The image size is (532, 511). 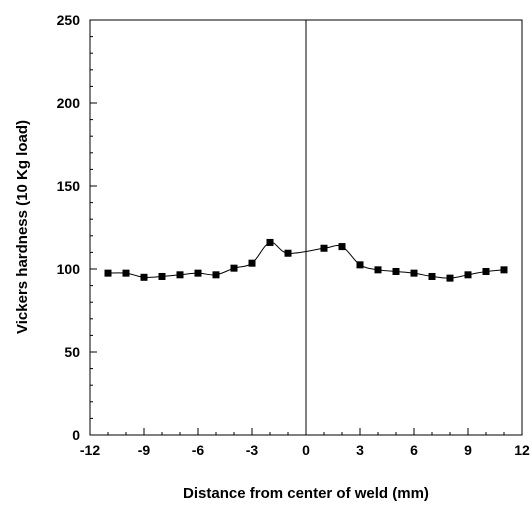 What do you see at coordinates (69, 227) in the screenshot?
I see `y-tick-labels: 0 50 100 150 200 250` at bounding box center [69, 227].